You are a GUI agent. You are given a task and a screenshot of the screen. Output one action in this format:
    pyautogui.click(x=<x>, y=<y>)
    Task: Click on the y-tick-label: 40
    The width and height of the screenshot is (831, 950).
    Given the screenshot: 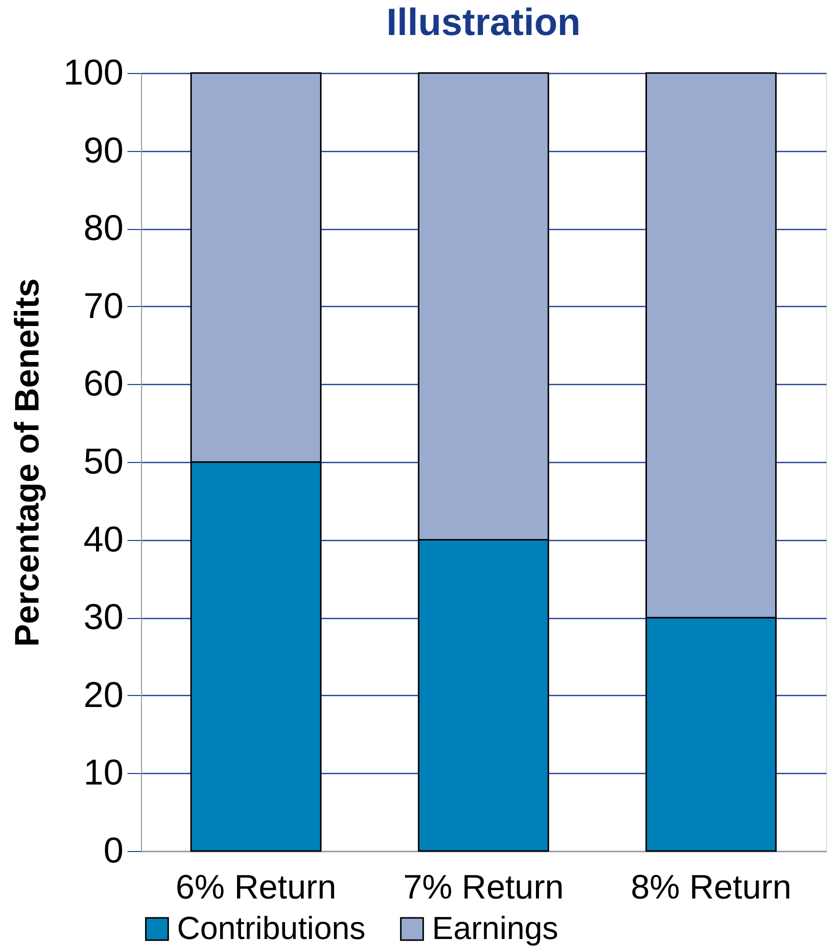 What is the action you would take?
    pyautogui.click(x=103, y=539)
    